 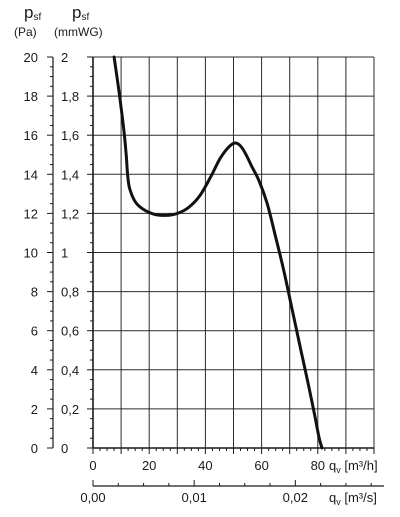 What do you see at coordinates (34, 448) in the screenshot?
I see `left-axis-tick-label: 0` at bounding box center [34, 448].